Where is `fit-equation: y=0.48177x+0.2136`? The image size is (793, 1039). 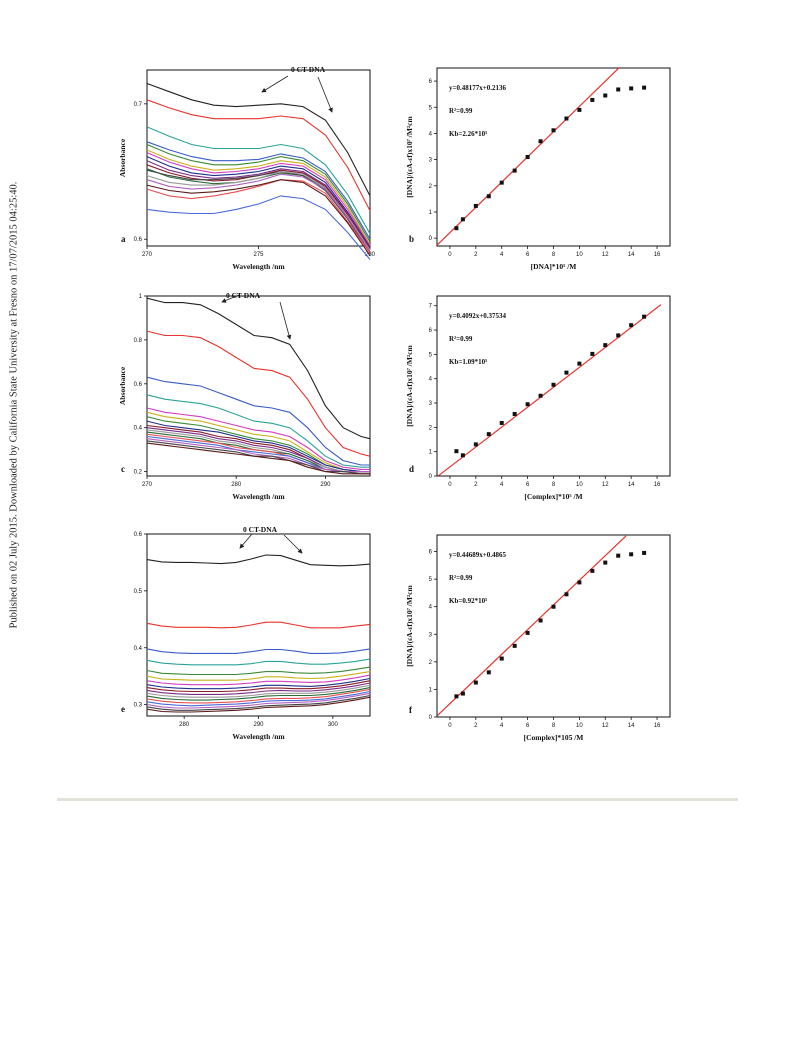 fit-equation: y=0.48177x+0.2136 is located at coordinates (477, 88).